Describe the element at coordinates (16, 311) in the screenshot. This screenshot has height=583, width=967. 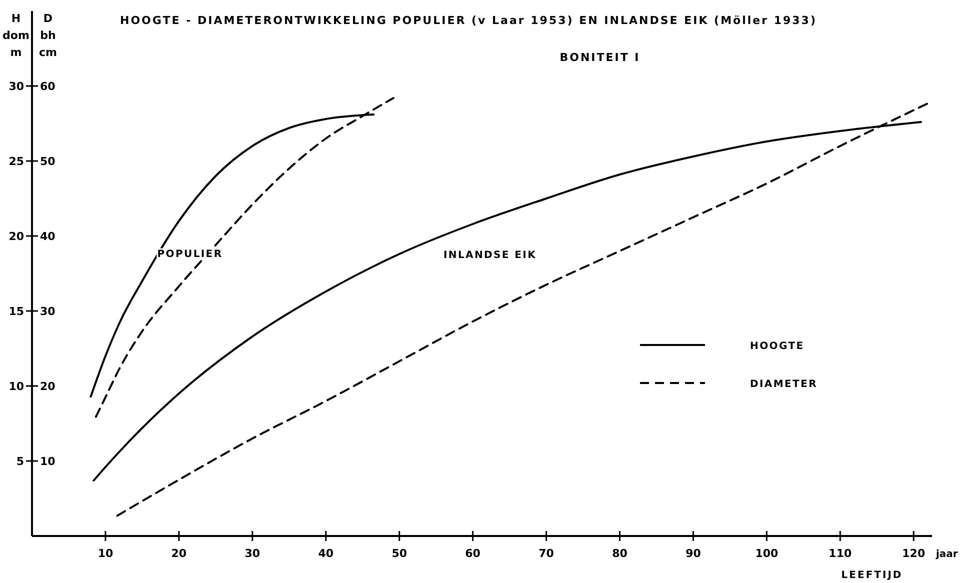
I see `y-tick-label: 15` at that location.